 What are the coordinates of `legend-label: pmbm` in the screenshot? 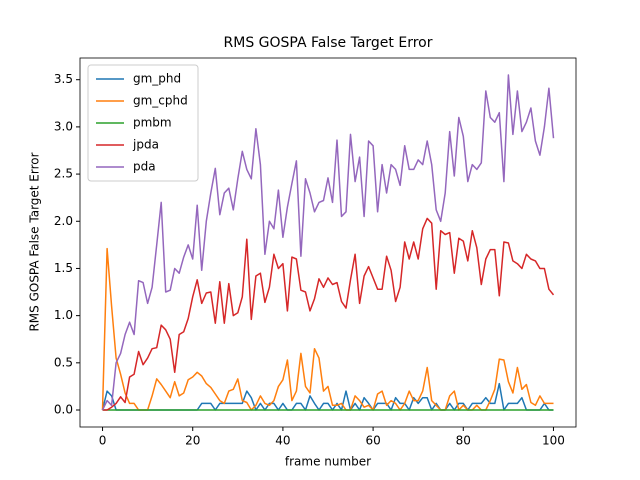 It's located at (152, 123).